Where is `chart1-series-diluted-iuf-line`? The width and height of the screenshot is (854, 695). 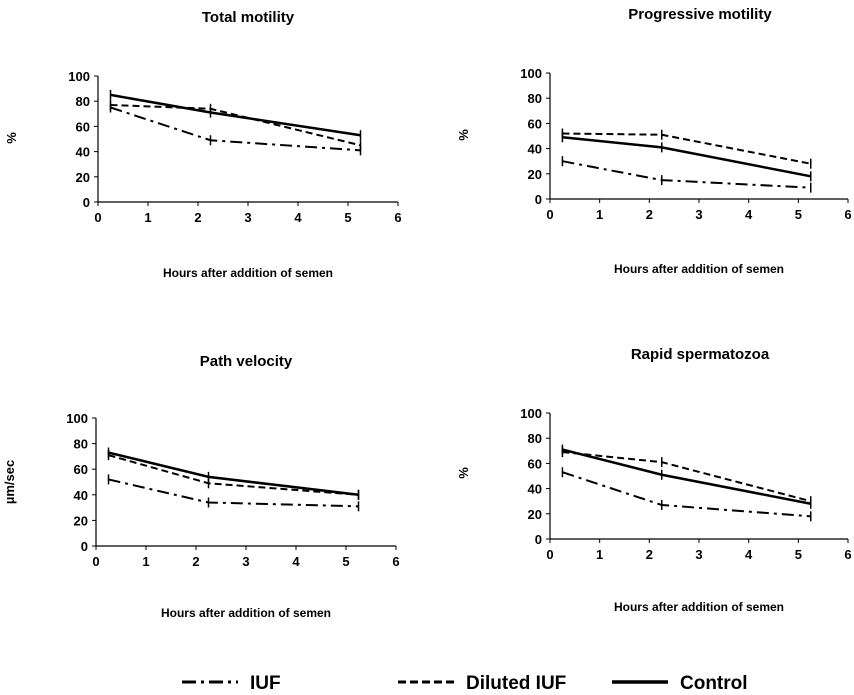
chart1-series-diluted-iuf-line is located at coordinates (235, 125).